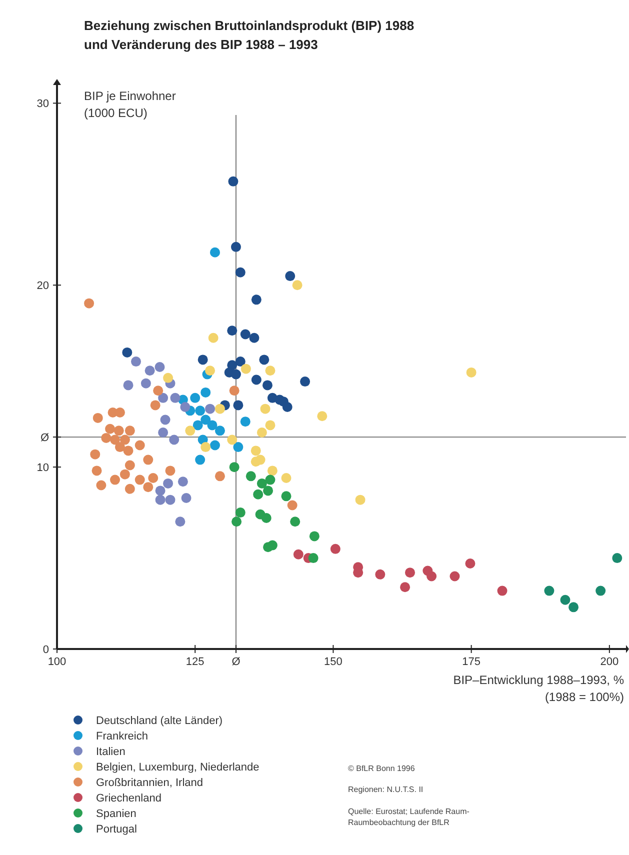 This screenshot has height=855, width=629. What do you see at coordinates (129, 798) in the screenshot?
I see `legend-label: Griechenland` at bounding box center [129, 798].